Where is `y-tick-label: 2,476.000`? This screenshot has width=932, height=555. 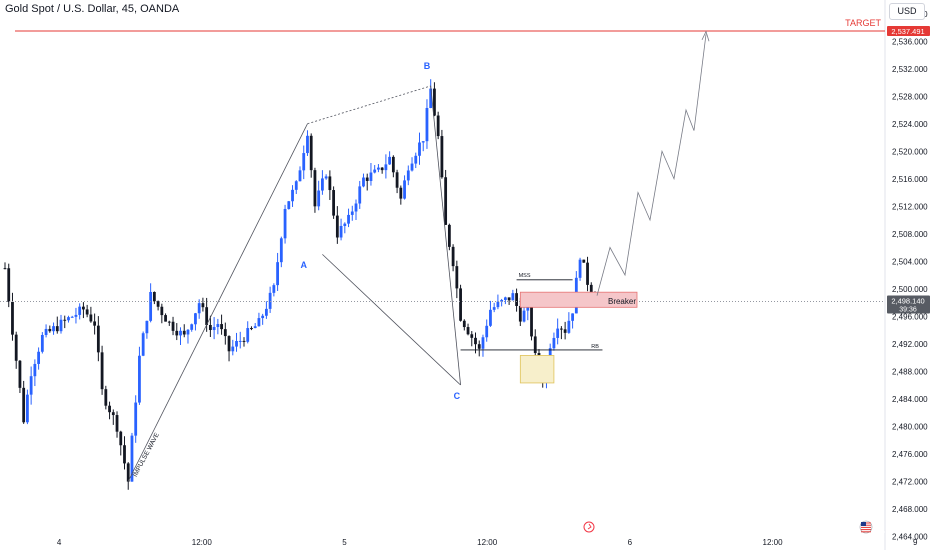
y-tick-label: 2,476.000 is located at coordinates (910, 454).